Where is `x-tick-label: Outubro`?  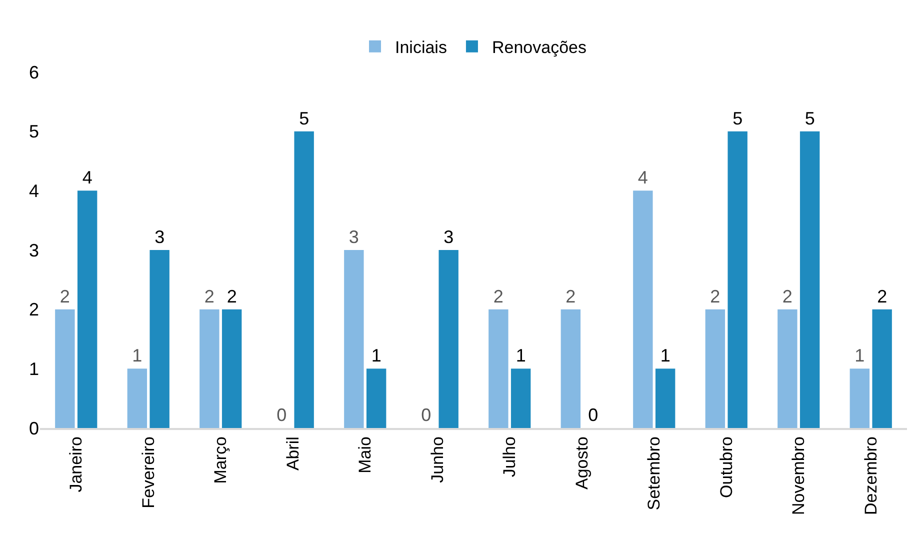 x-tick-label: Outubro is located at coordinates (726, 467).